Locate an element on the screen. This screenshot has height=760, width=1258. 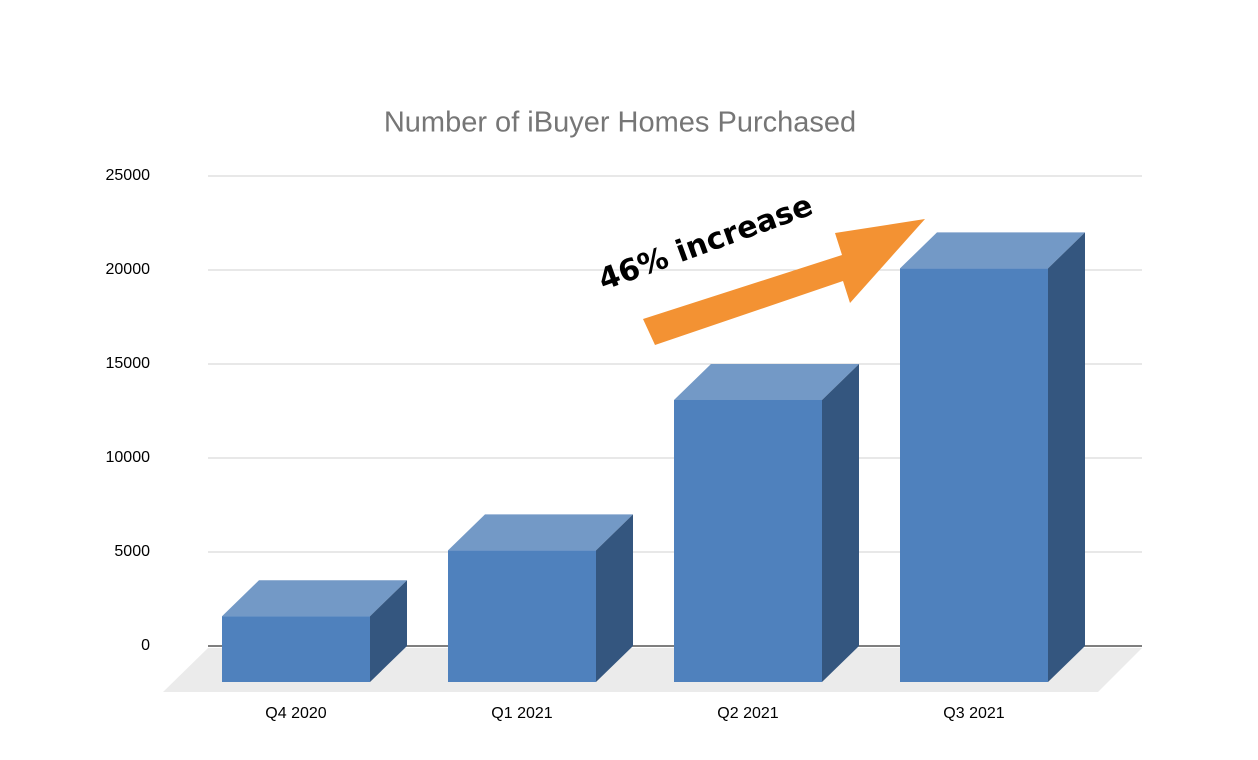
y-tick-label: 20000 is located at coordinates (128, 269).